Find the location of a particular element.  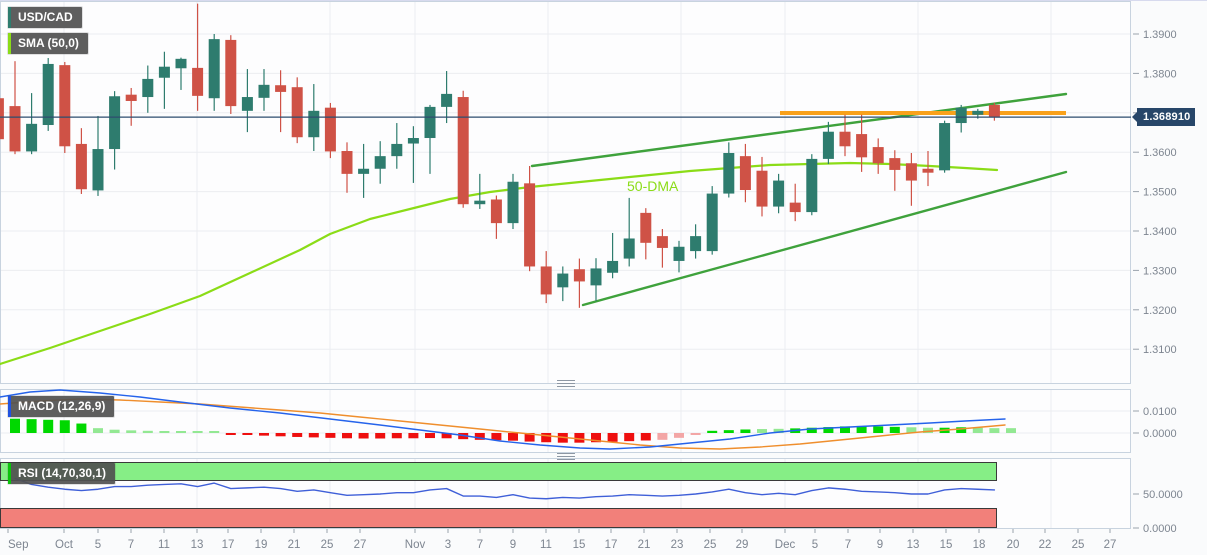

svg-text: 1.3600 is located at coordinates (1160, 153).